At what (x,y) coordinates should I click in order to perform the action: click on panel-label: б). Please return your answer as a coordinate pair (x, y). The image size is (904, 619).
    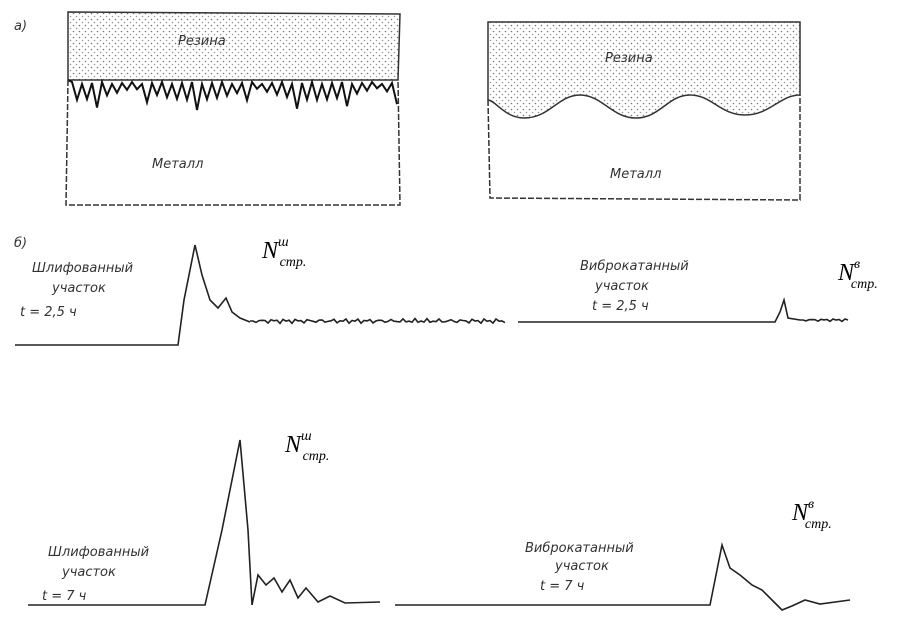
    Looking at the image, I should click on (20, 243).